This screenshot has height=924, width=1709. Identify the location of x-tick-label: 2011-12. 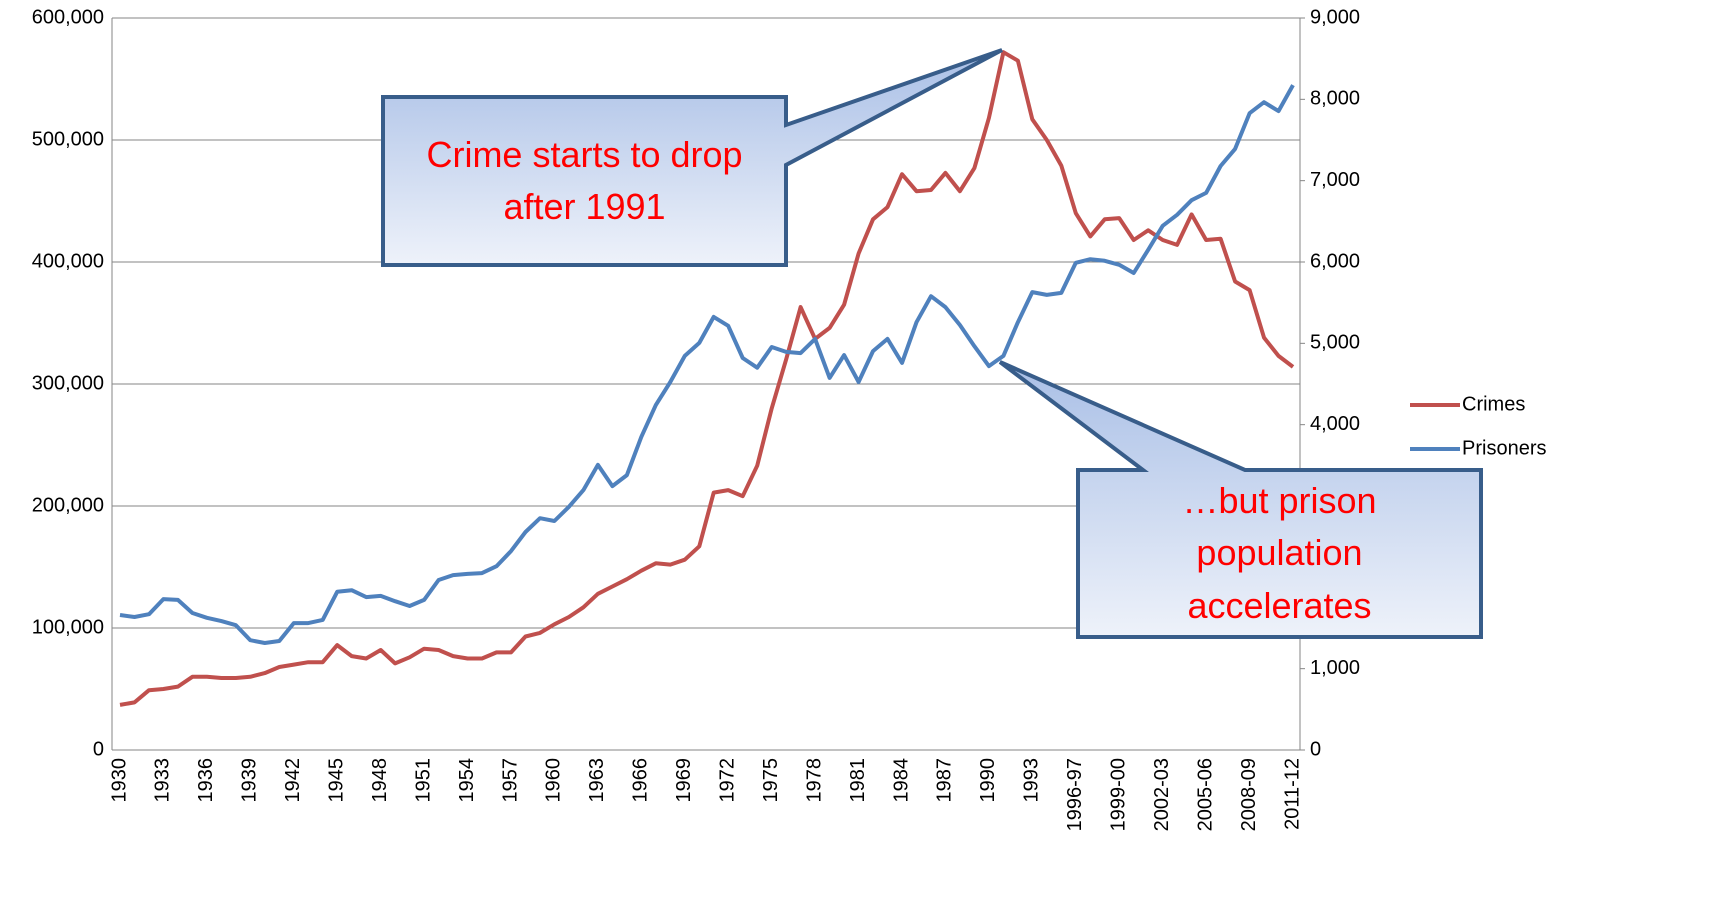
(1292, 794).